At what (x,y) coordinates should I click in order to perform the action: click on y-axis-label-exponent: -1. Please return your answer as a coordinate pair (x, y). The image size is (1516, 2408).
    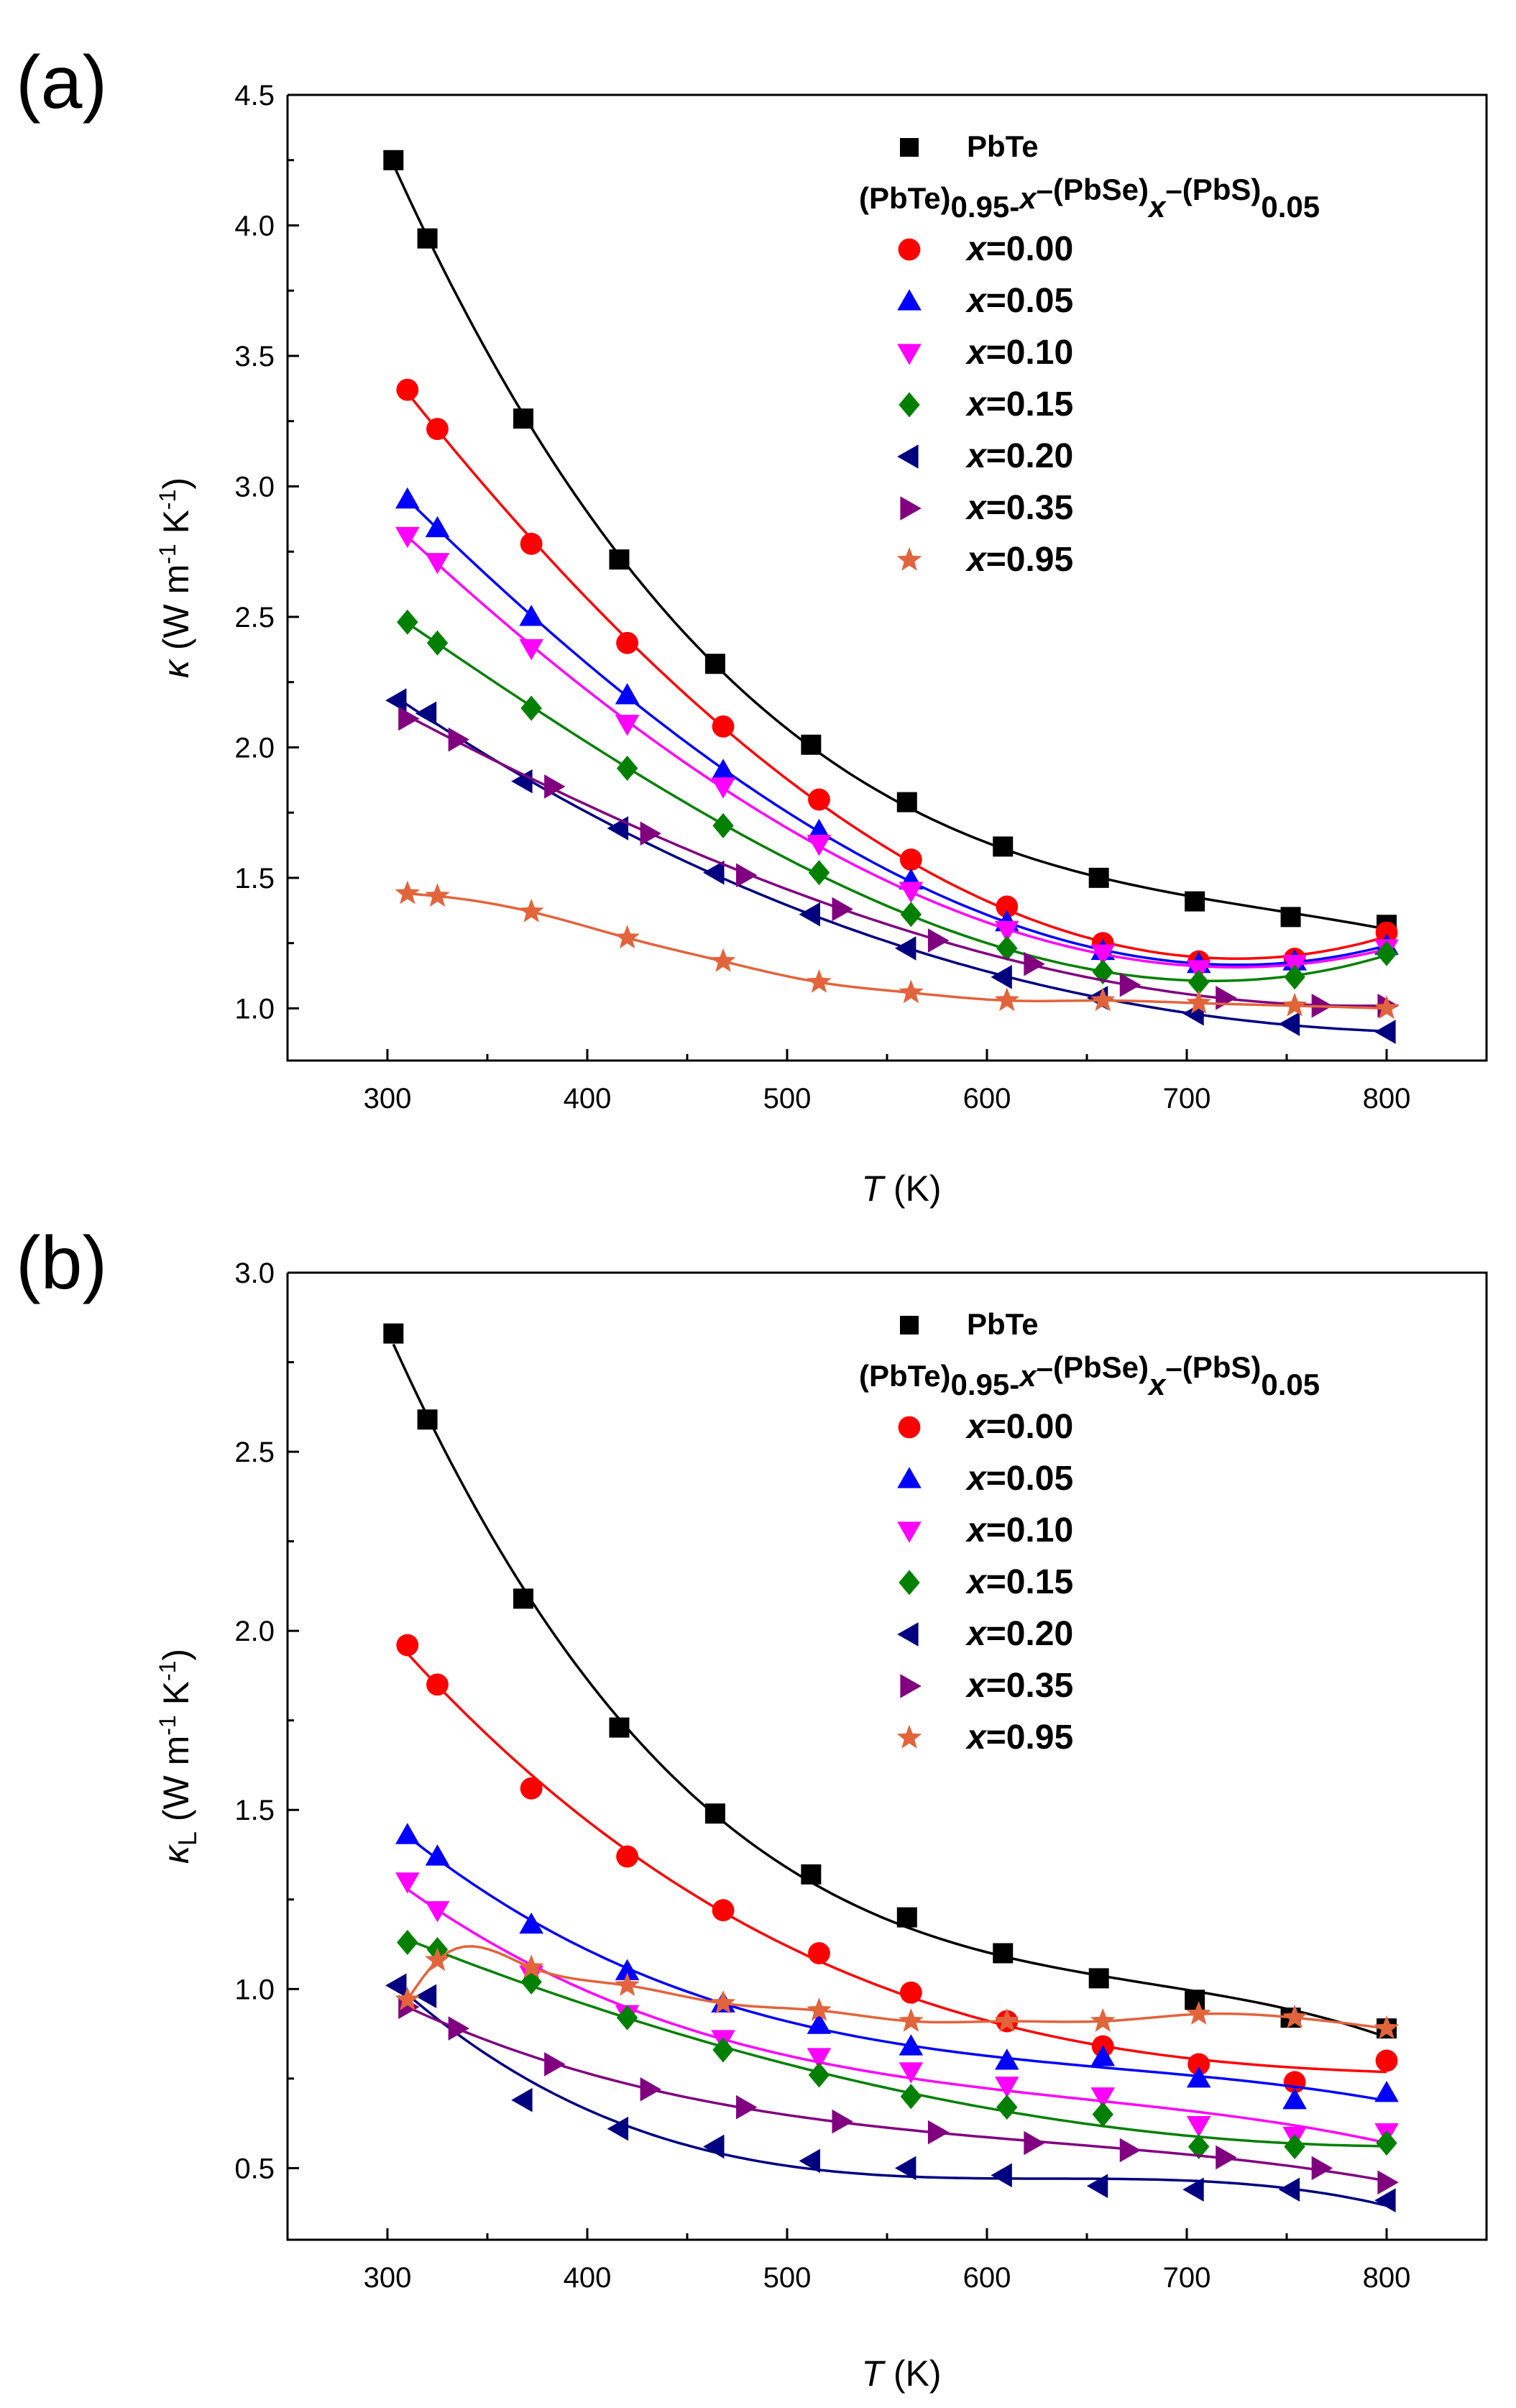
    Looking at the image, I should click on (167, 554).